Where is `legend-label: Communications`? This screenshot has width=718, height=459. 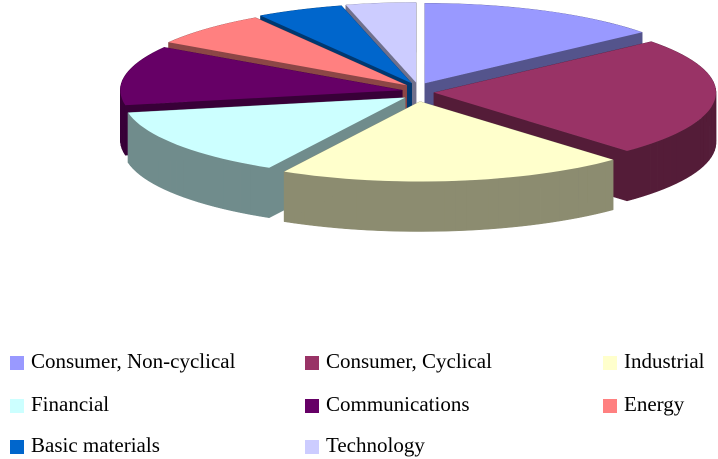
legend-label: Communications is located at coordinates (398, 404).